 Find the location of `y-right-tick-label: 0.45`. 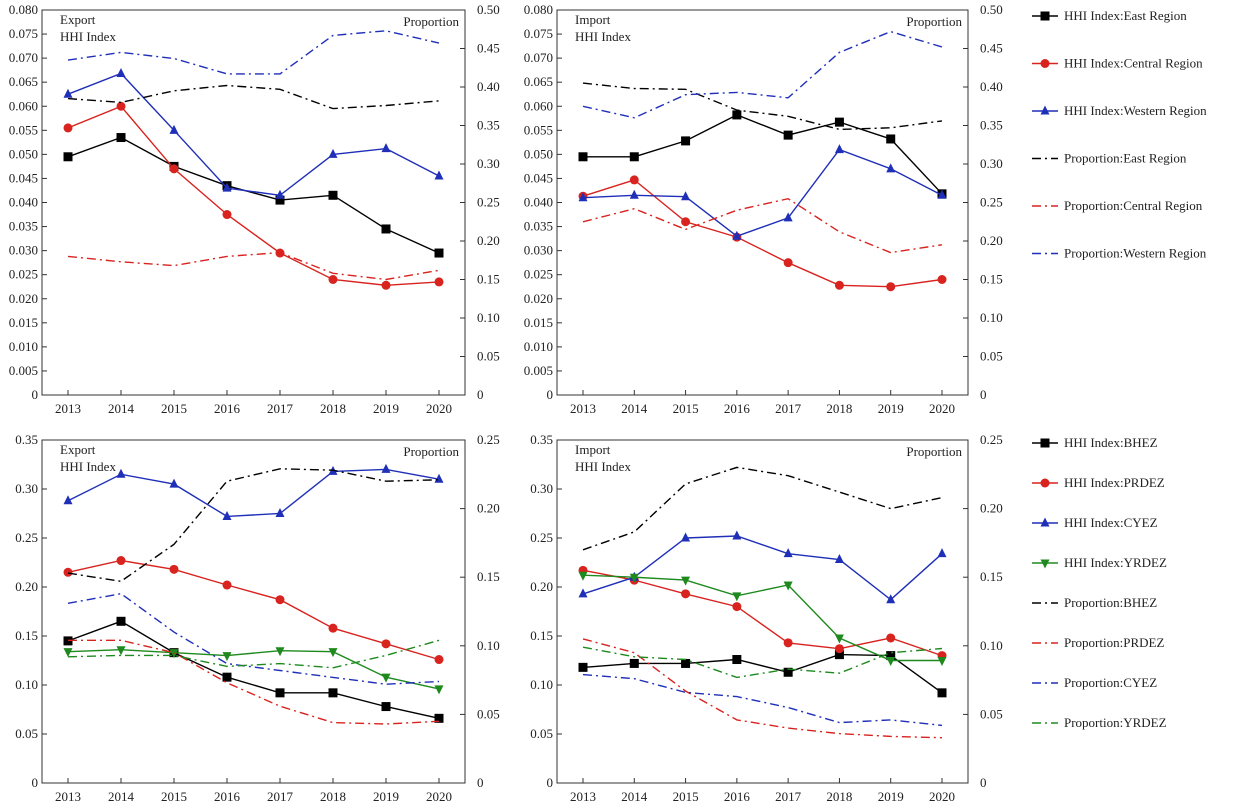

y-right-tick-label: 0.45 is located at coordinates (488, 48).